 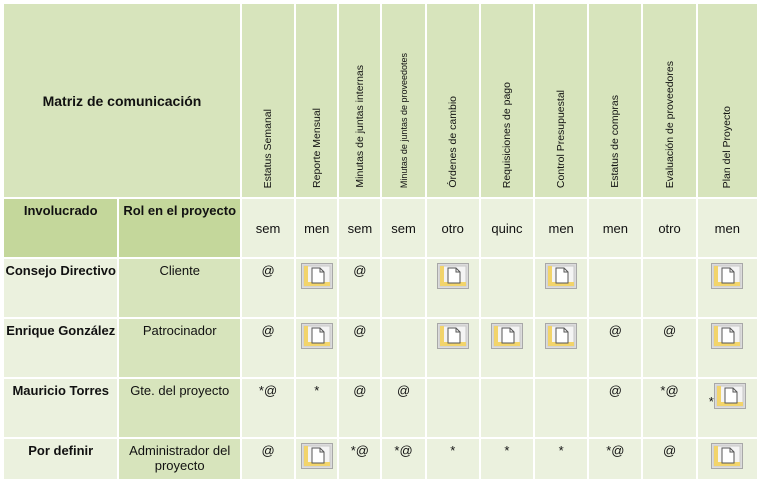 I want to click on column-title: Rol en el proyecto, so click(x=179, y=228).